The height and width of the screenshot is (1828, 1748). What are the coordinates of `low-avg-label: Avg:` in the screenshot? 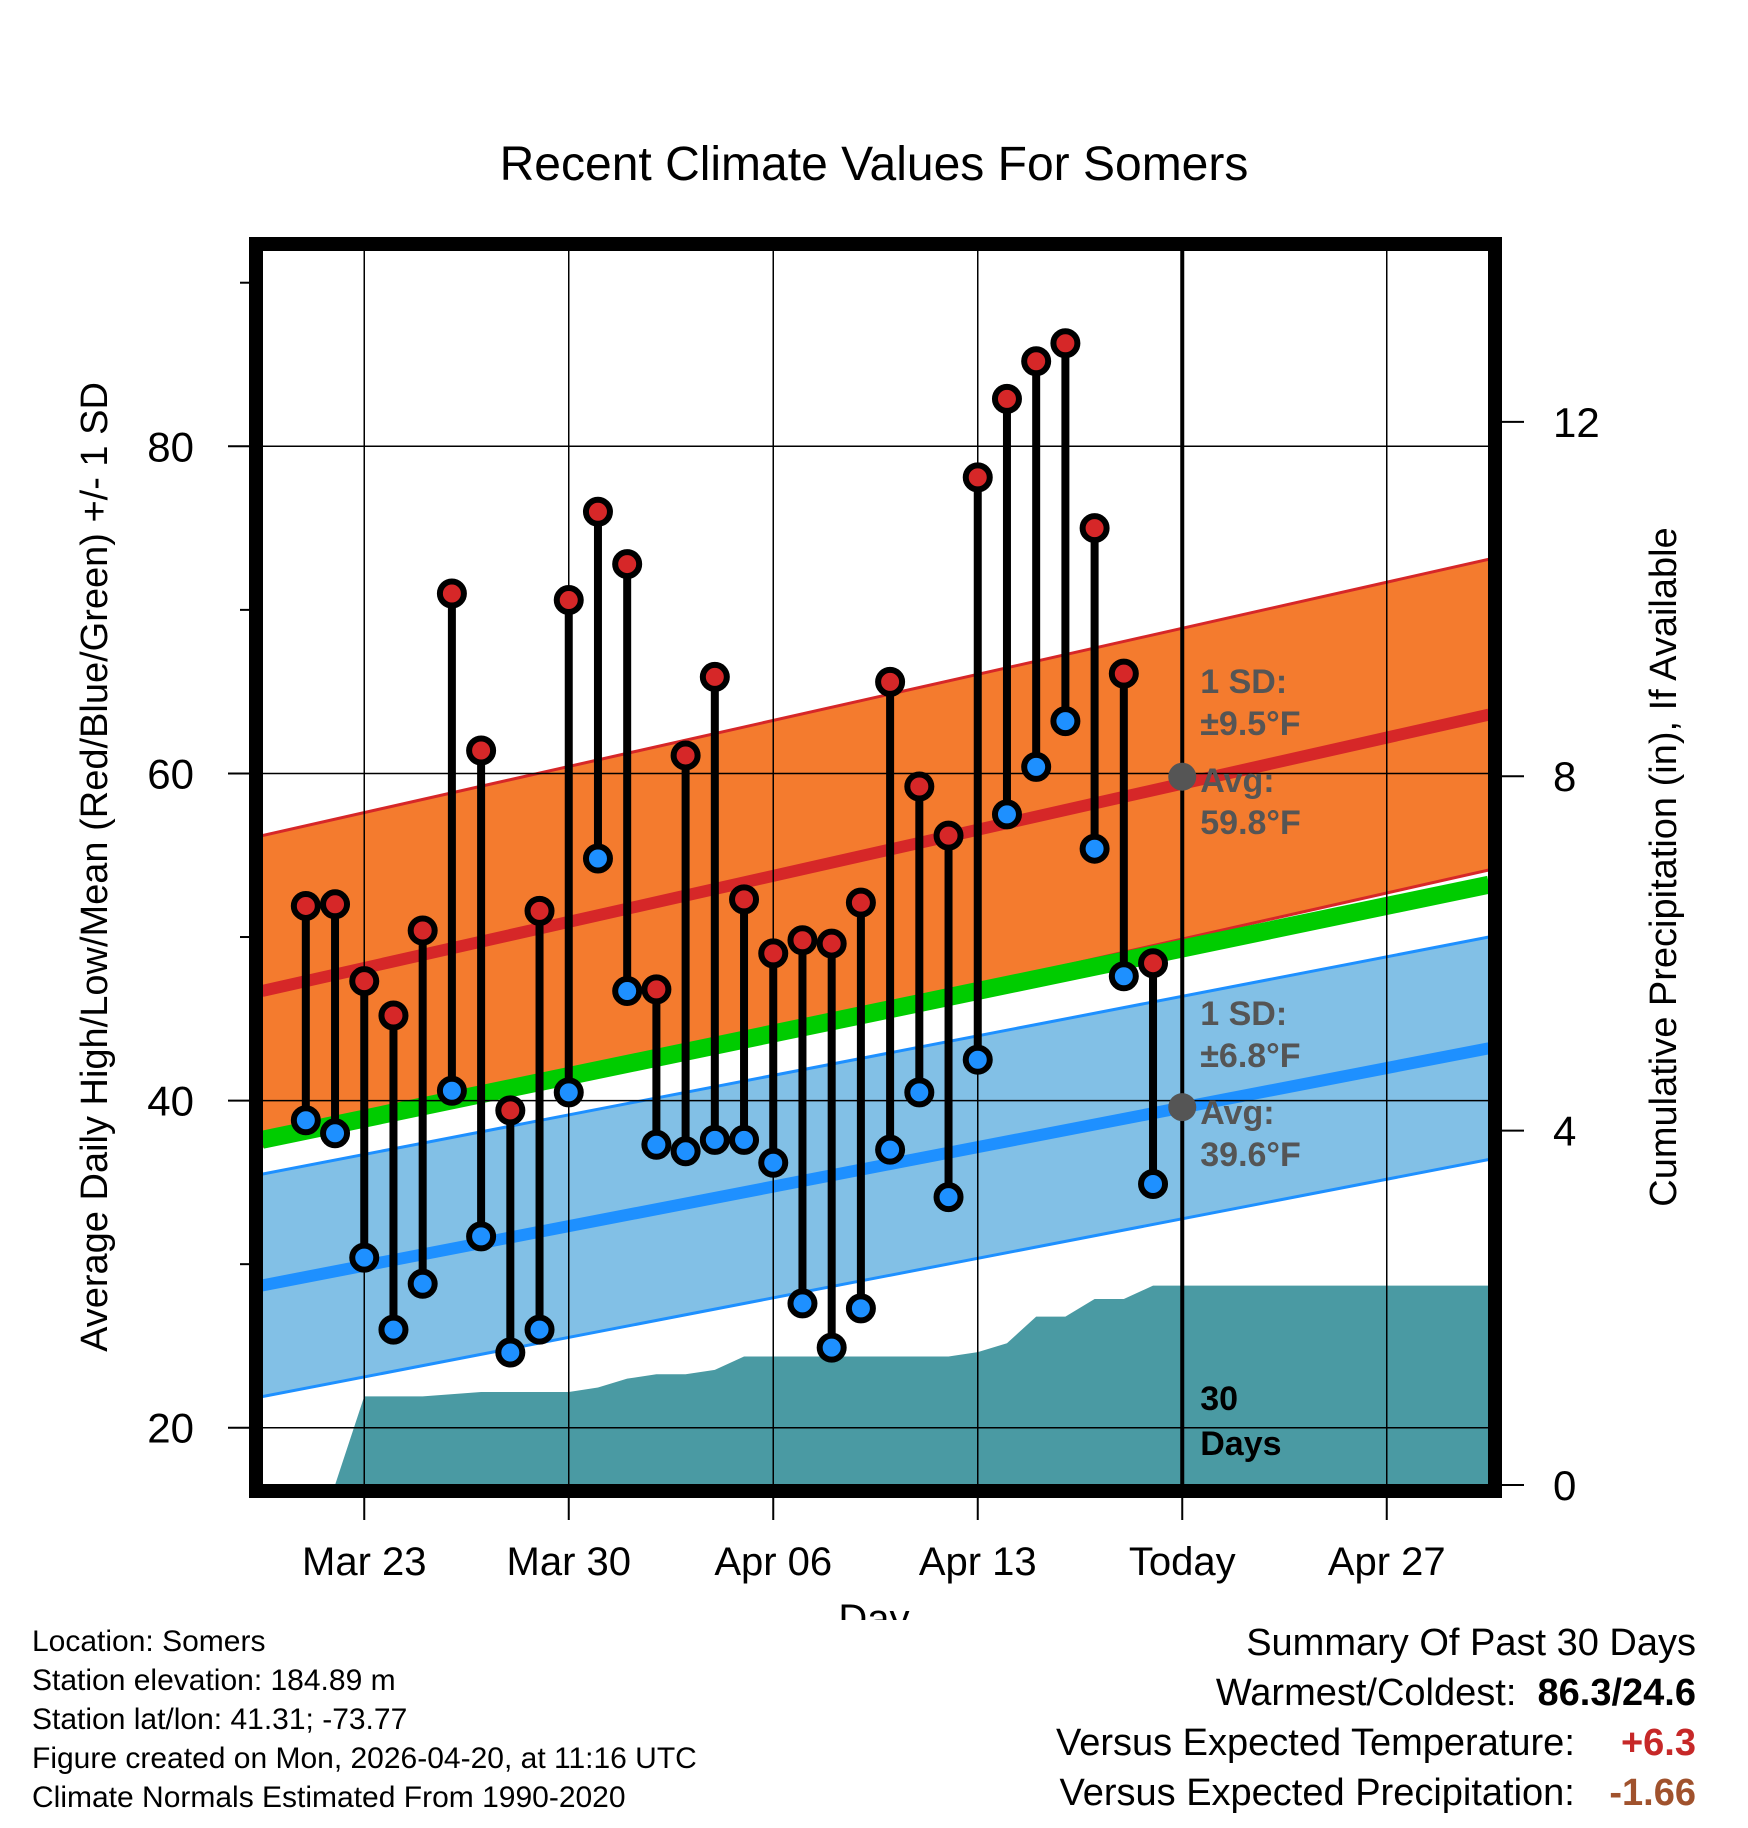 It's located at (1237, 1113).